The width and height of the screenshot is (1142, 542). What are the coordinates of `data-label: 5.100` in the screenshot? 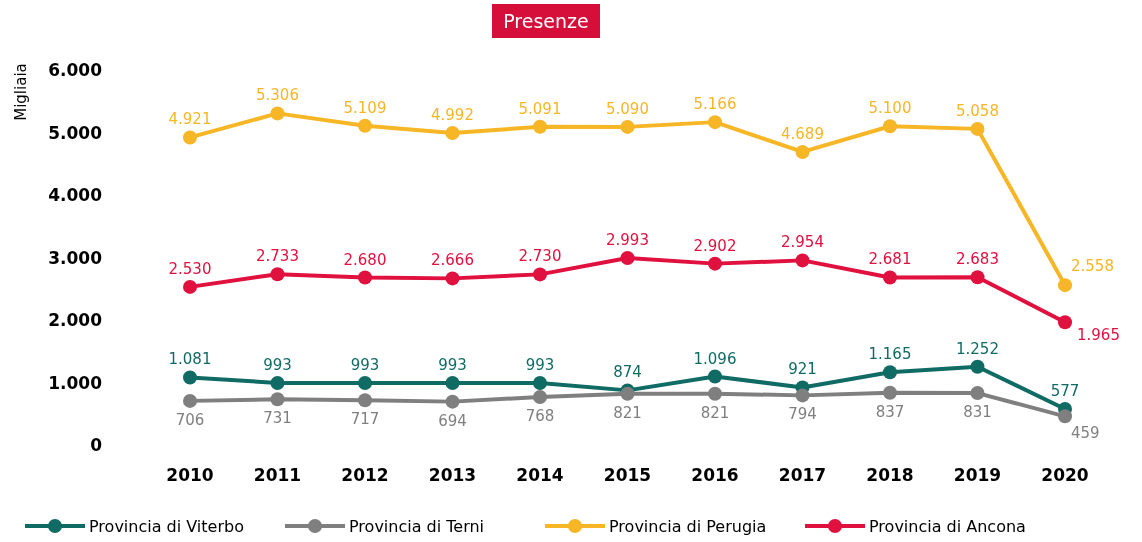 It's located at (890, 108).